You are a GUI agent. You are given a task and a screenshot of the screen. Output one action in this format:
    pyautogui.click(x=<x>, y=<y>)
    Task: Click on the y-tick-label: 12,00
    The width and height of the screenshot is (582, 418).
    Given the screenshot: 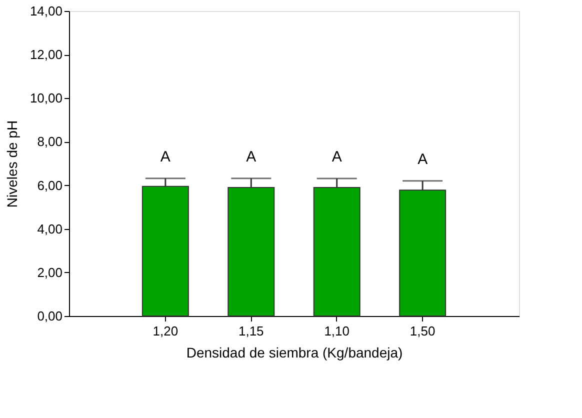 What is the action you would take?
    pyautogui.click(x=46, y=54)
    